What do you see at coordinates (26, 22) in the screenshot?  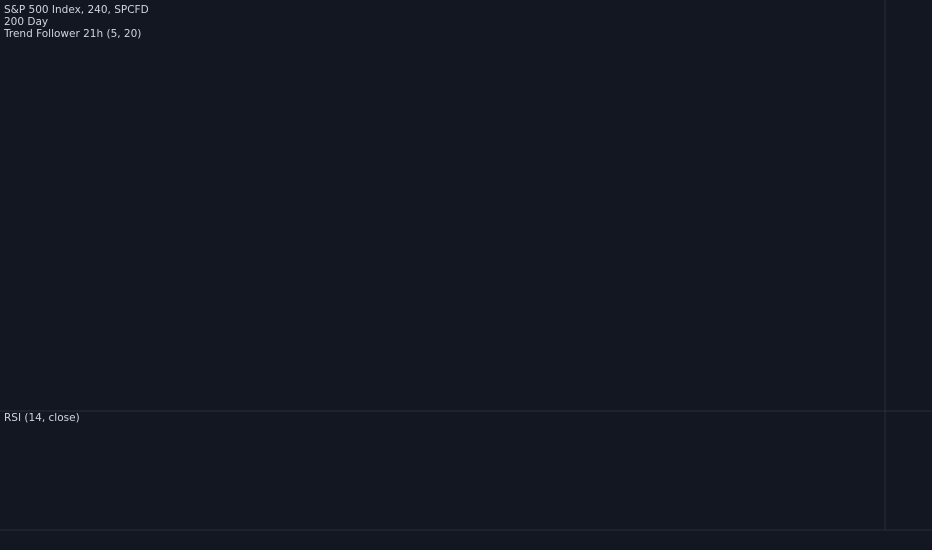 I see `indicator-label: 200 Day` at bounding box center [26, 22].